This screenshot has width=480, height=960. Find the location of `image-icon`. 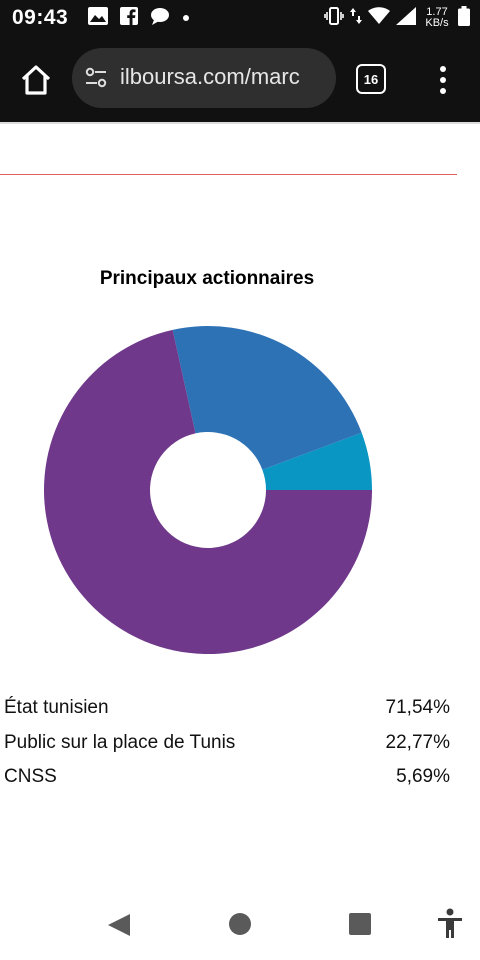

image-icon is located at coordinates (98, 18).